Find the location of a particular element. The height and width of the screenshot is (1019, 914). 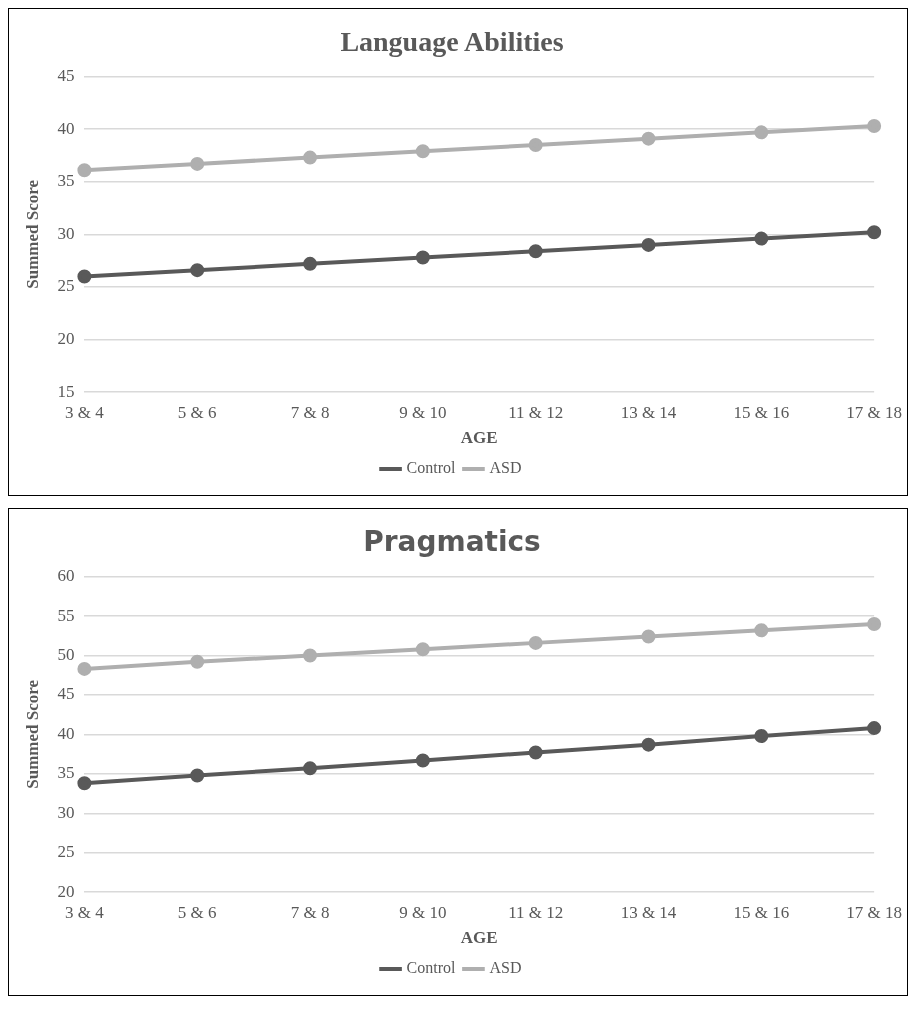

y-tick-label: 60 is located at coordinates (66, 576).